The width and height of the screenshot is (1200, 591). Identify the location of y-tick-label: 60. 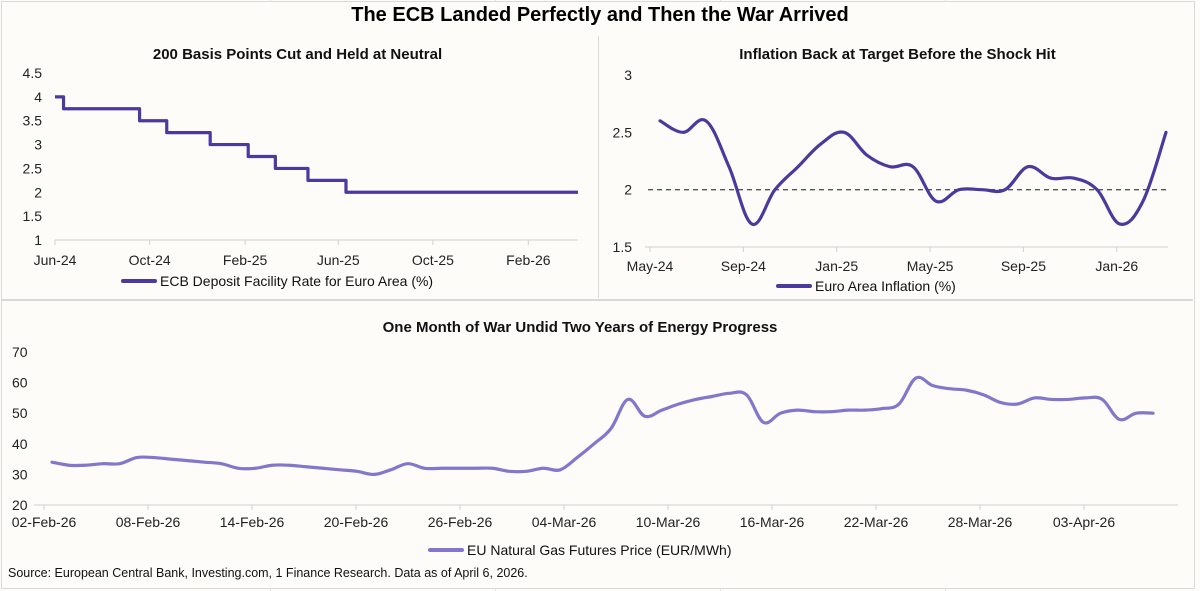
(20, 383).